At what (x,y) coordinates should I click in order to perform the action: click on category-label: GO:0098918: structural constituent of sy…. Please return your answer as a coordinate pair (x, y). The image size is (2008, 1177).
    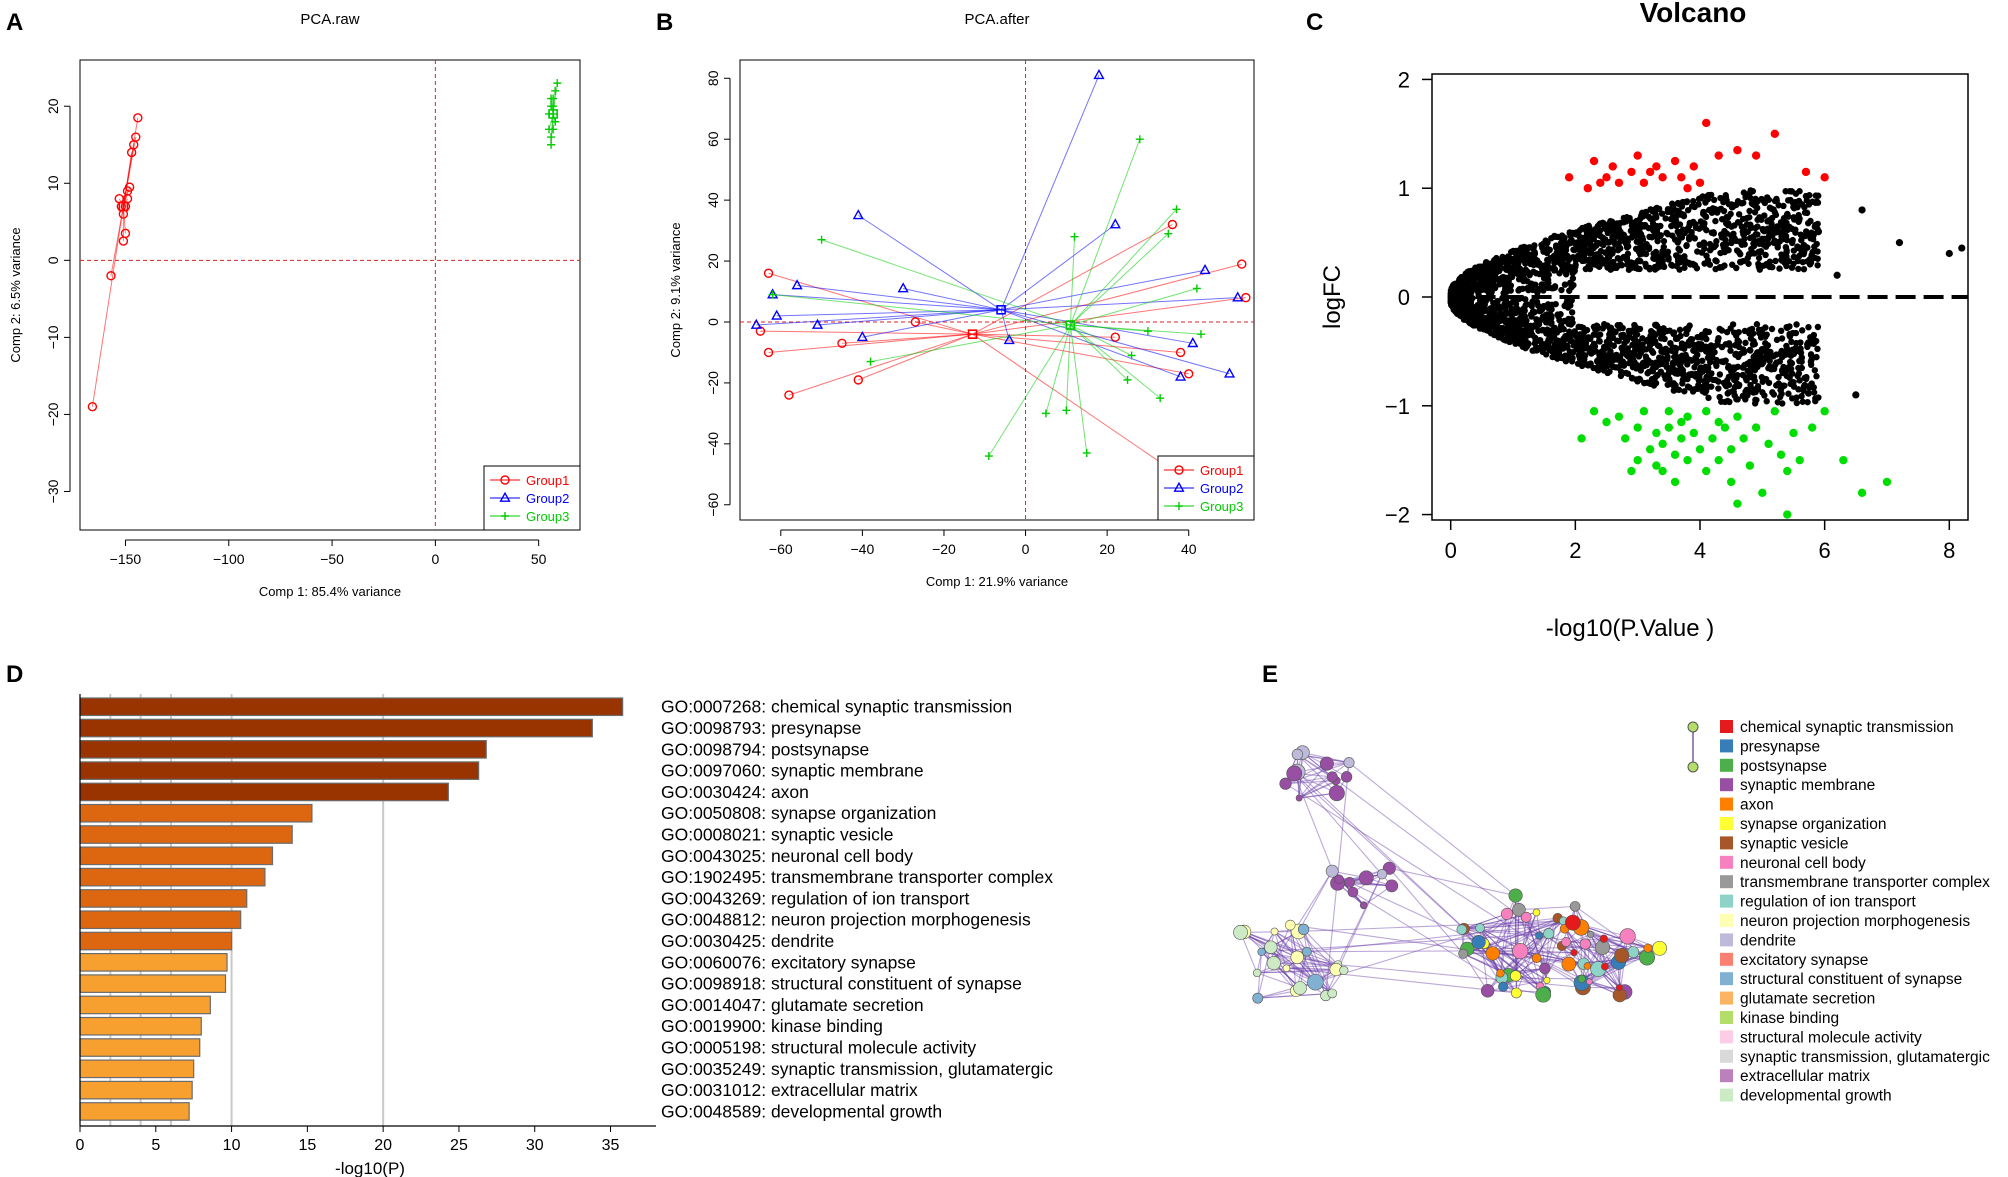
    Looking at the image, I should click on (841, 984).